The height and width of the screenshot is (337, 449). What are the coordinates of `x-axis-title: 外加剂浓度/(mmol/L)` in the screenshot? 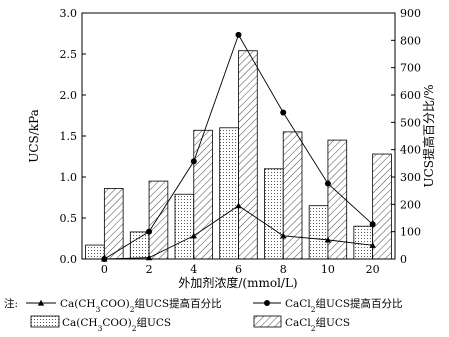 It's located at (237, 282).